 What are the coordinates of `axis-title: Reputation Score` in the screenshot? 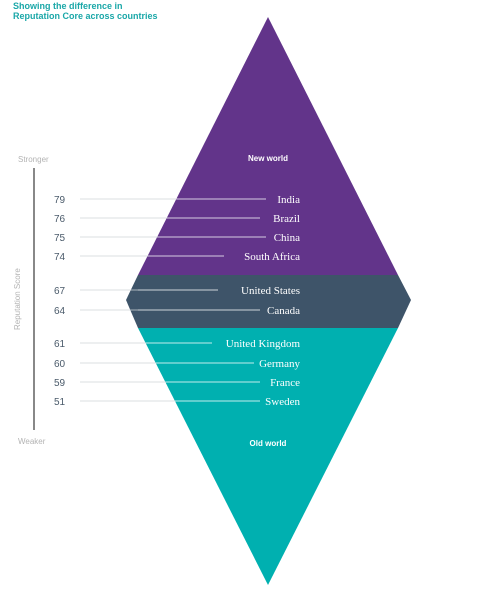 It's located at (17, 299).